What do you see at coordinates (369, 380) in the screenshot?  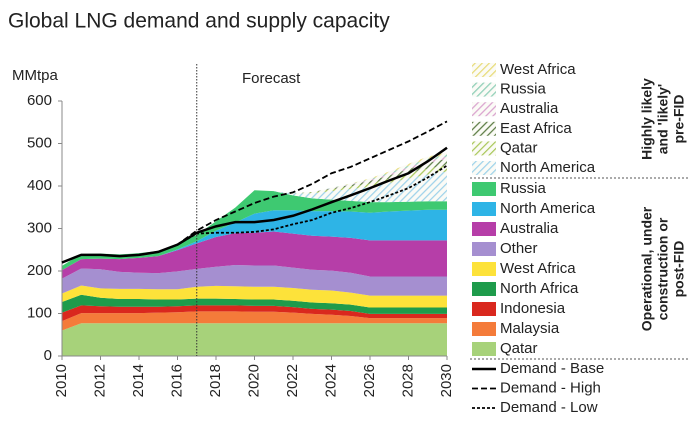 I see `x-tick-label: 2026` at bounding box center [369, 380].